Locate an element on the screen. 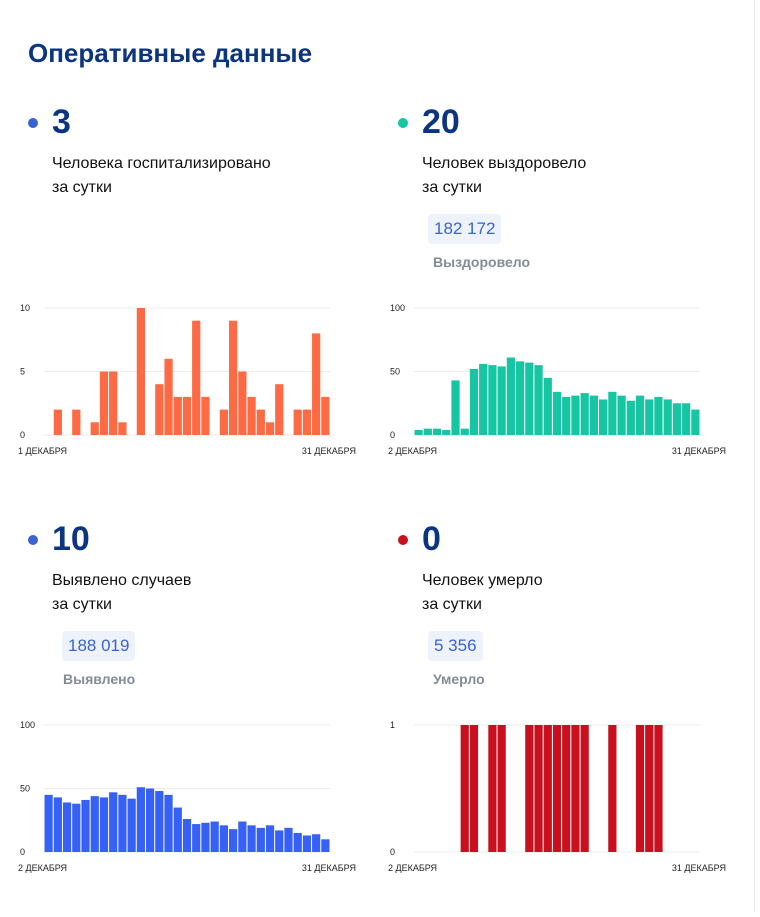  y-tick-label: 5 is located at coordinates (22, 372).